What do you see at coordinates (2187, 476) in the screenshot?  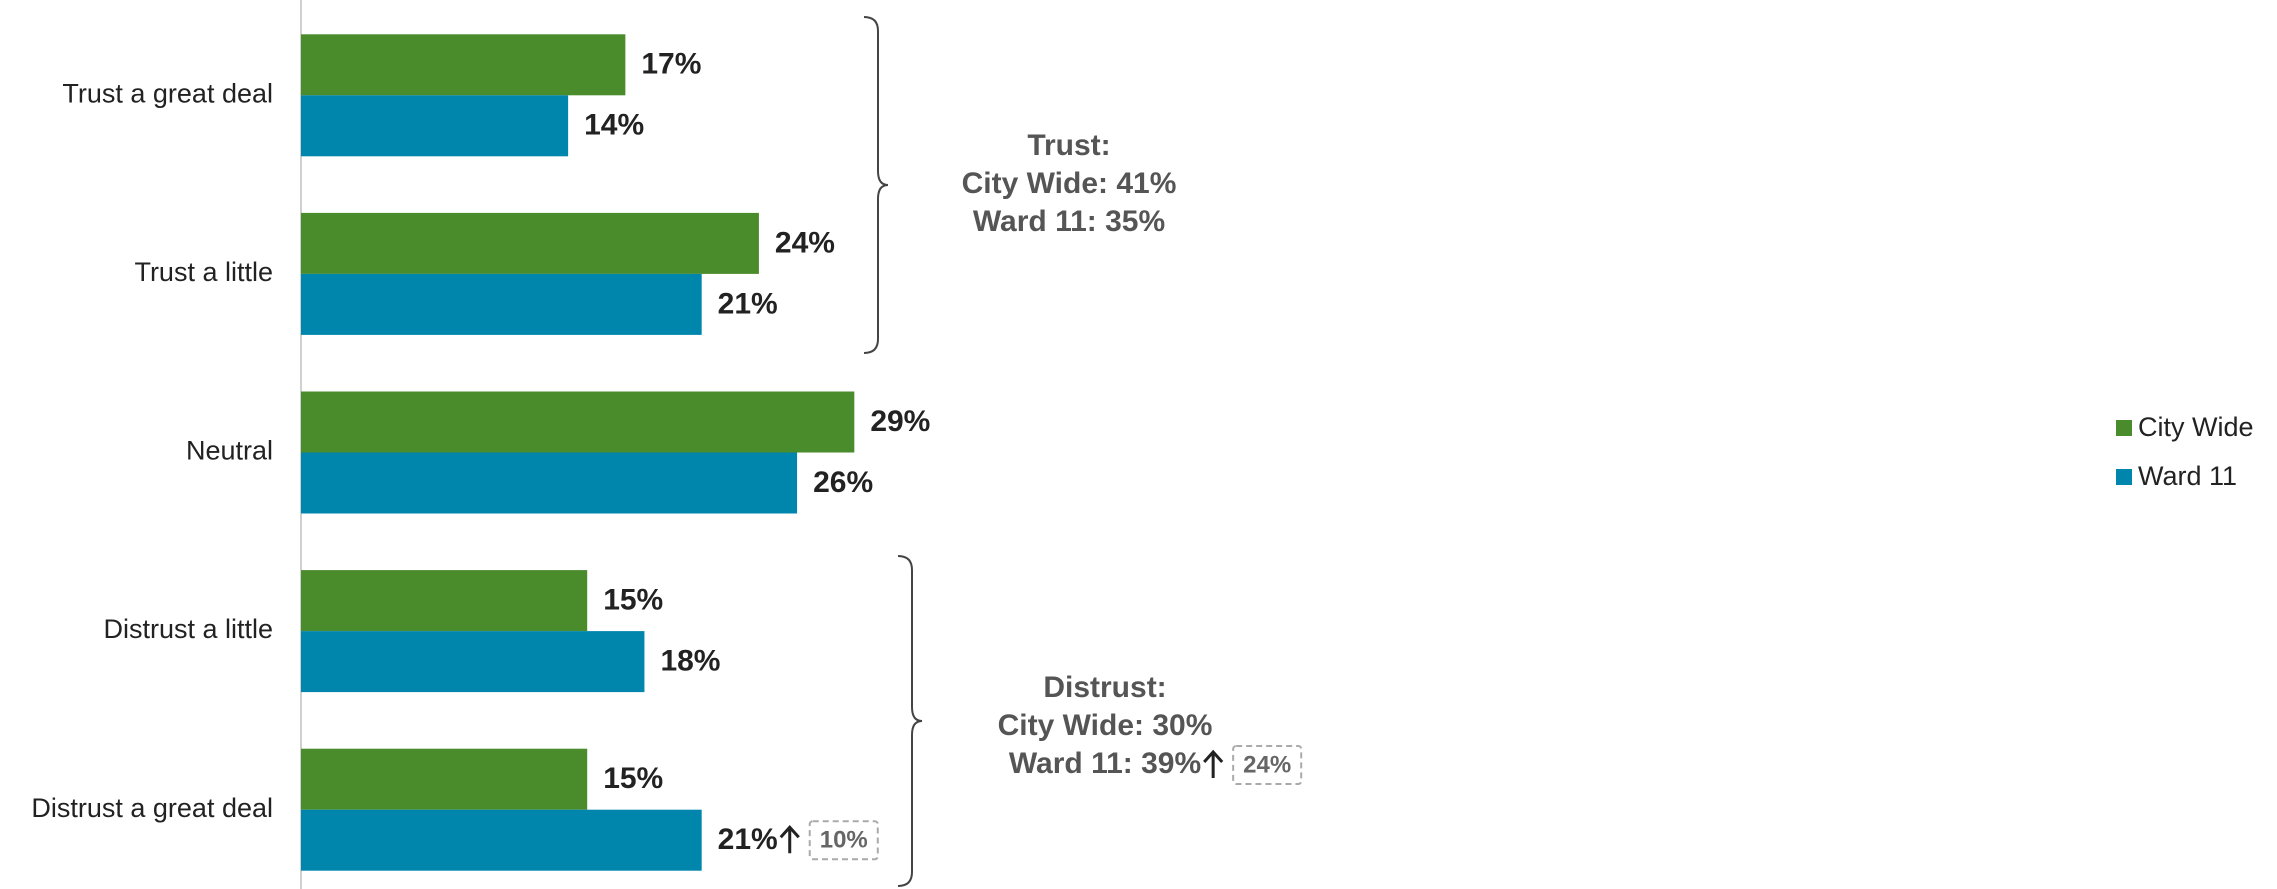 I see `legend-label: Ward 11` at bounding box center [2187, 476].